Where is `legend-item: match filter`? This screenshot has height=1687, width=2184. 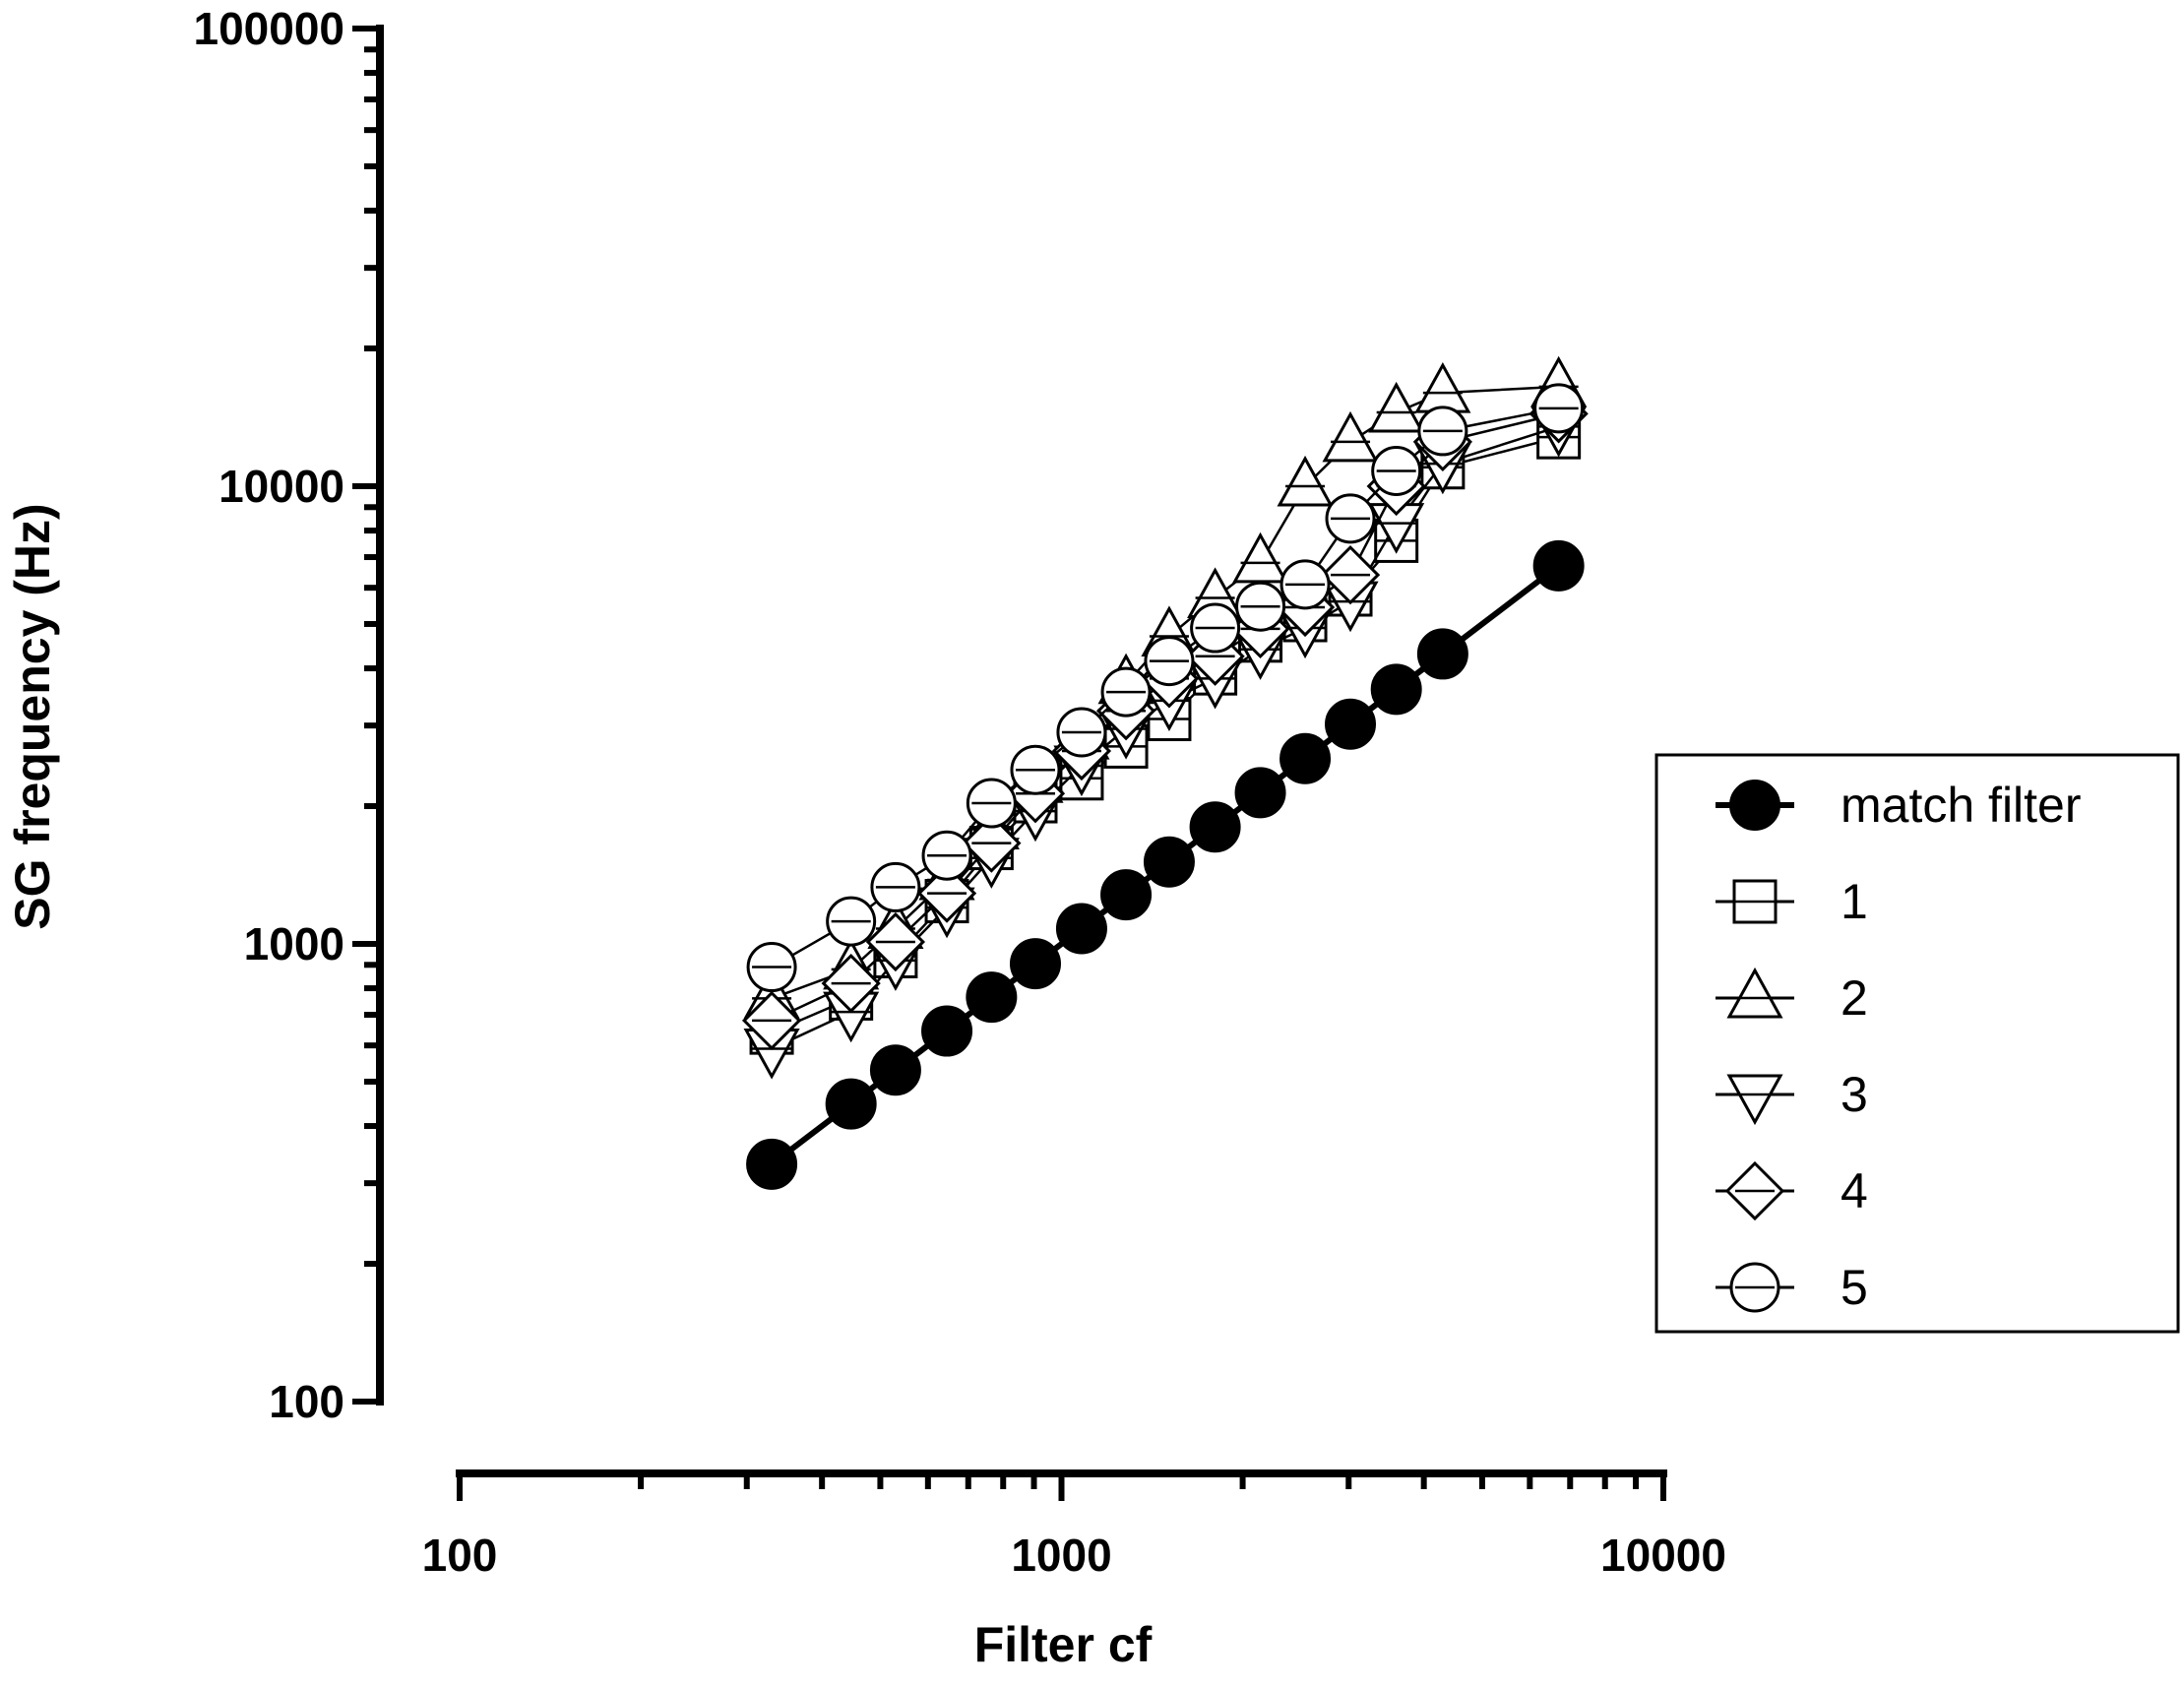 legend-item: match filter is located at coordinates (1899, 805).